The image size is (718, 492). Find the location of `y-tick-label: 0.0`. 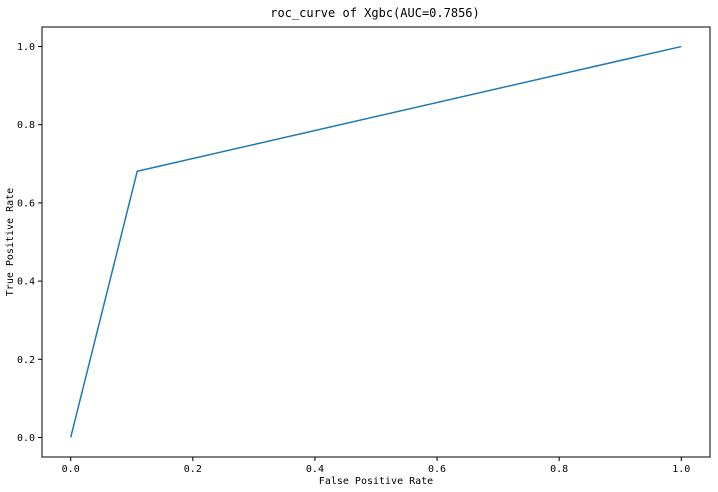

y-tick-label: 0.0 is located at coordinates (26, 438).